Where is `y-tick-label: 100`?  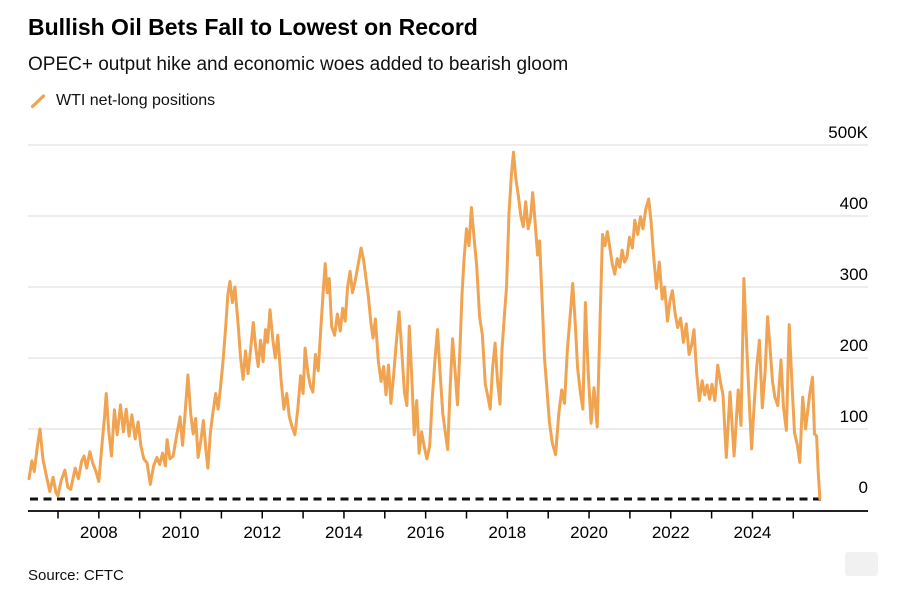
y-tick-label: 100 is located at coordinates (854, 416).